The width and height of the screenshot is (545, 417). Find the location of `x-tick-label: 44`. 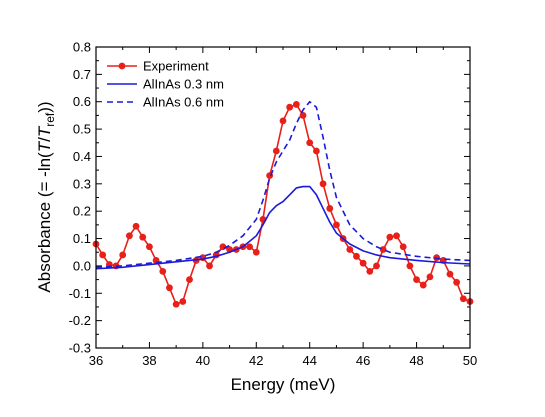

x-tick-label: 44 is located at coordinates (309, 360).